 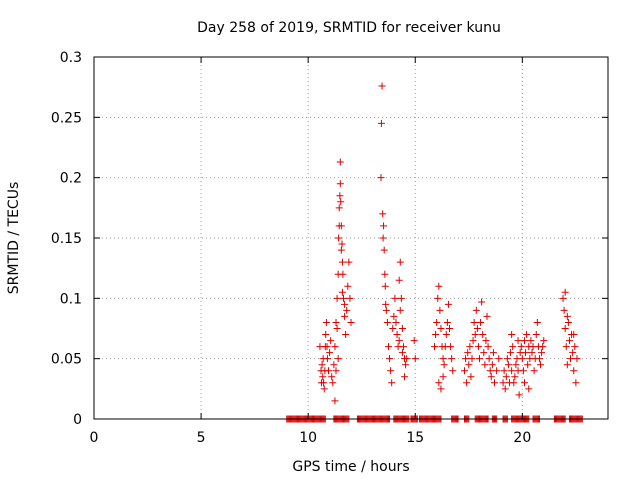 I want to click on y-axis-title: SRMTID / TECUs, so click(x=14, y=238).